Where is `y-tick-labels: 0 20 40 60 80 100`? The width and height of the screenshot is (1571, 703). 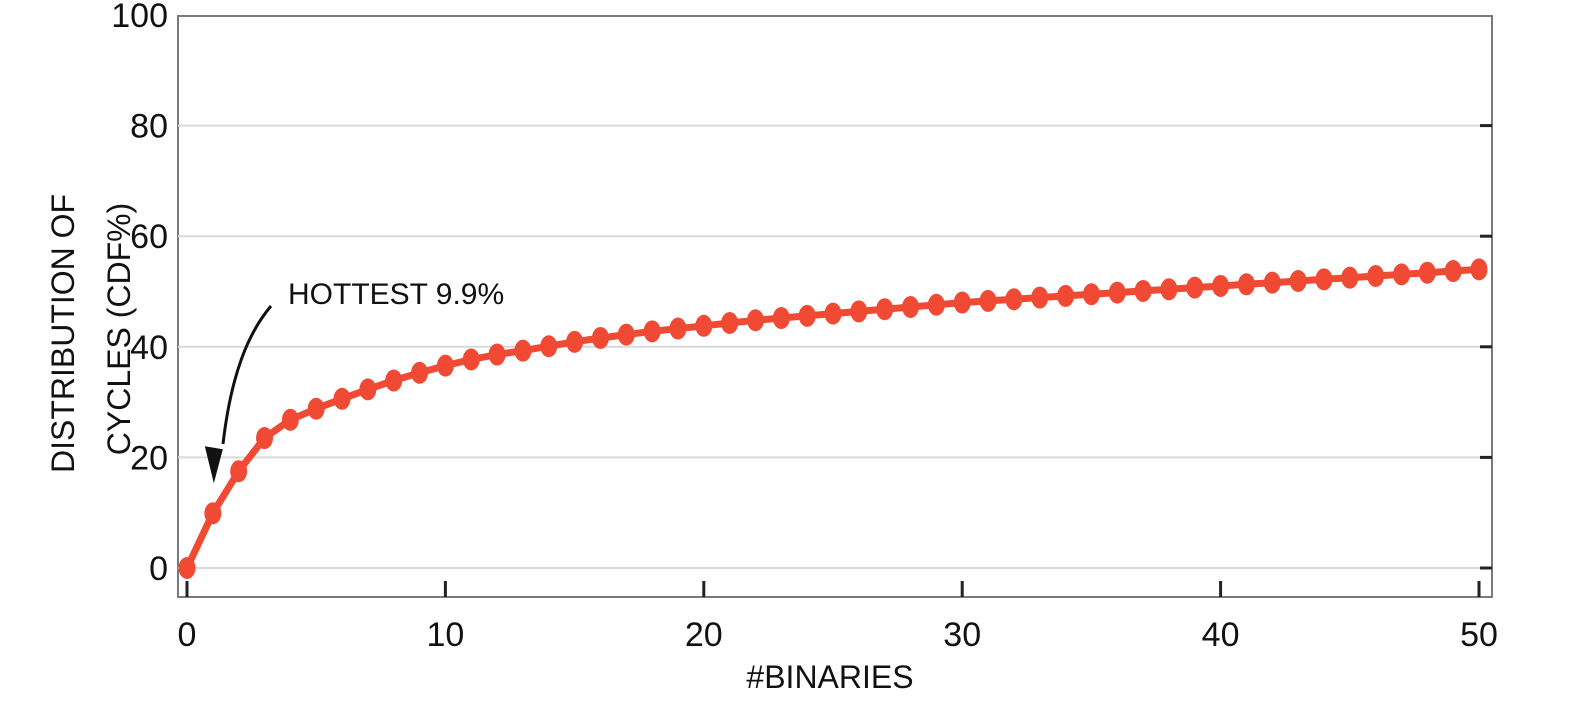
y-tick-labels: 0 20 40 60 80 100 is located at coordinates (139, 294).